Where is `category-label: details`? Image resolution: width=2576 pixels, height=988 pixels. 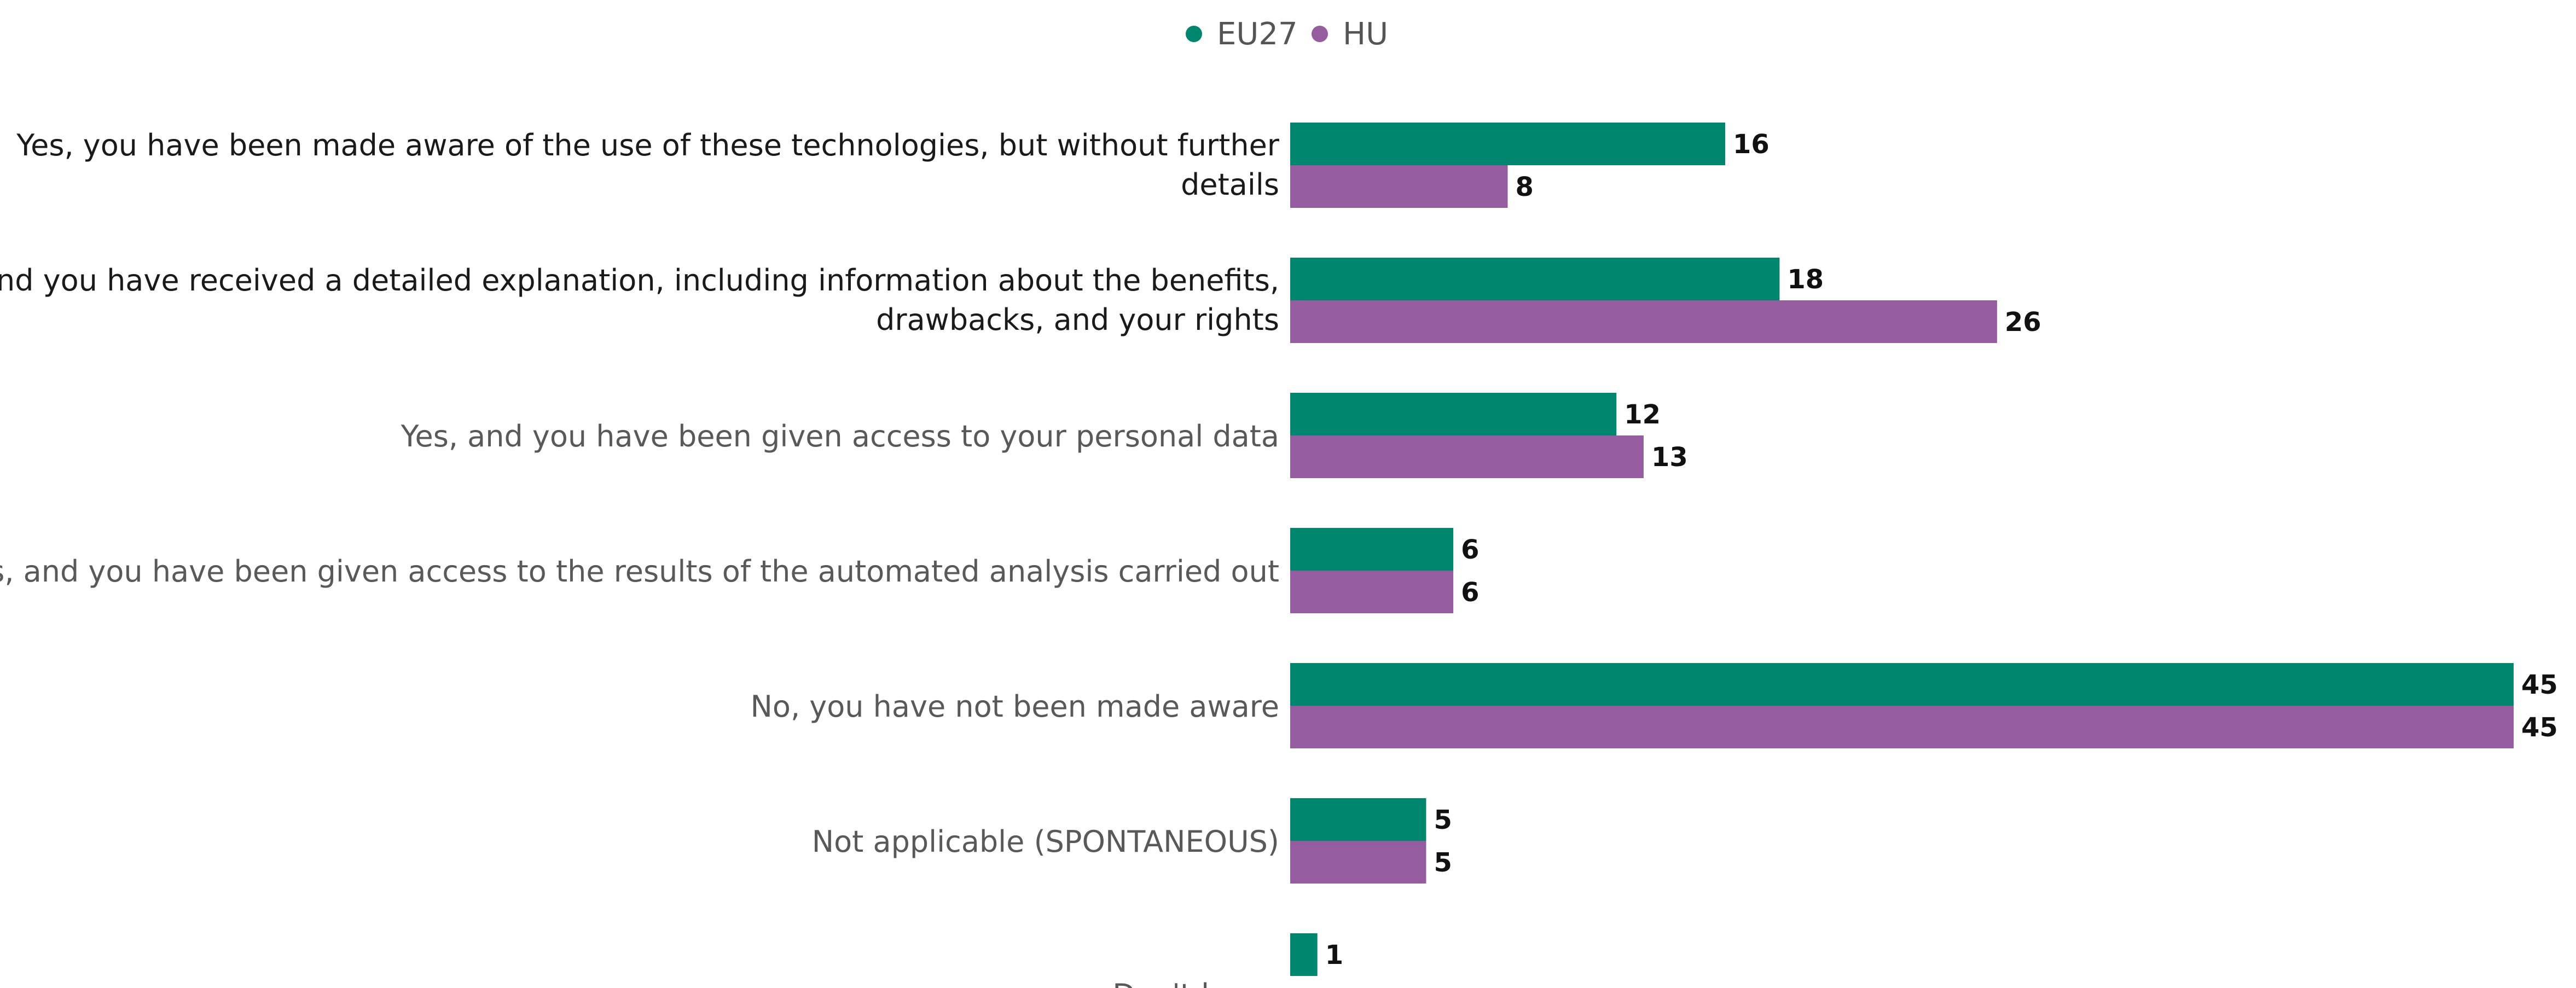 category-label: details is located at coordinates (1230, 184).